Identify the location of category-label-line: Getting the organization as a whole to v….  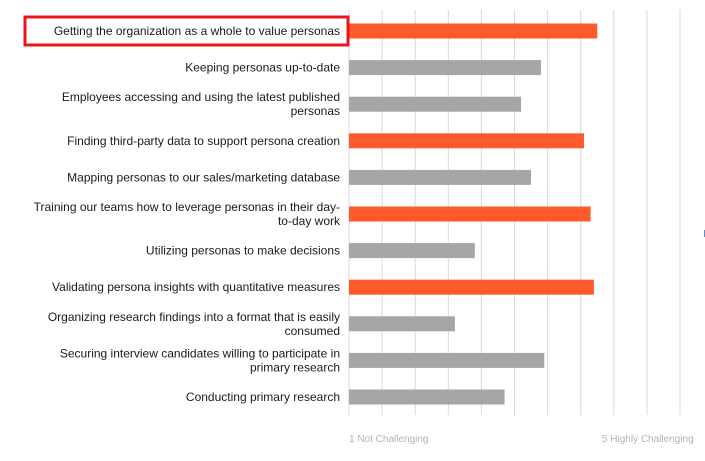
(197, 31).